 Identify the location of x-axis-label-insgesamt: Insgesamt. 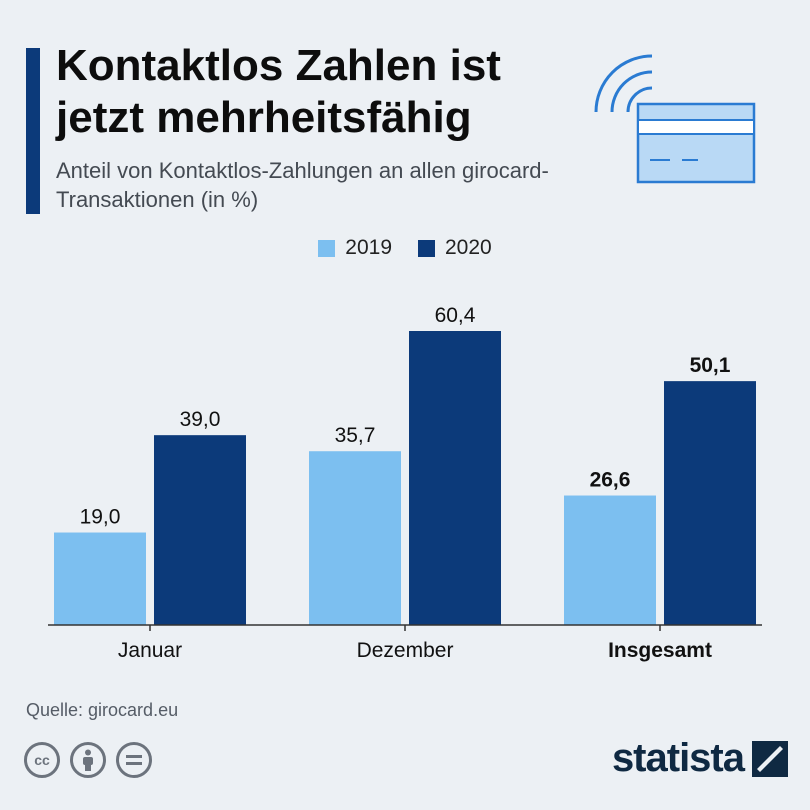
(660, 650).